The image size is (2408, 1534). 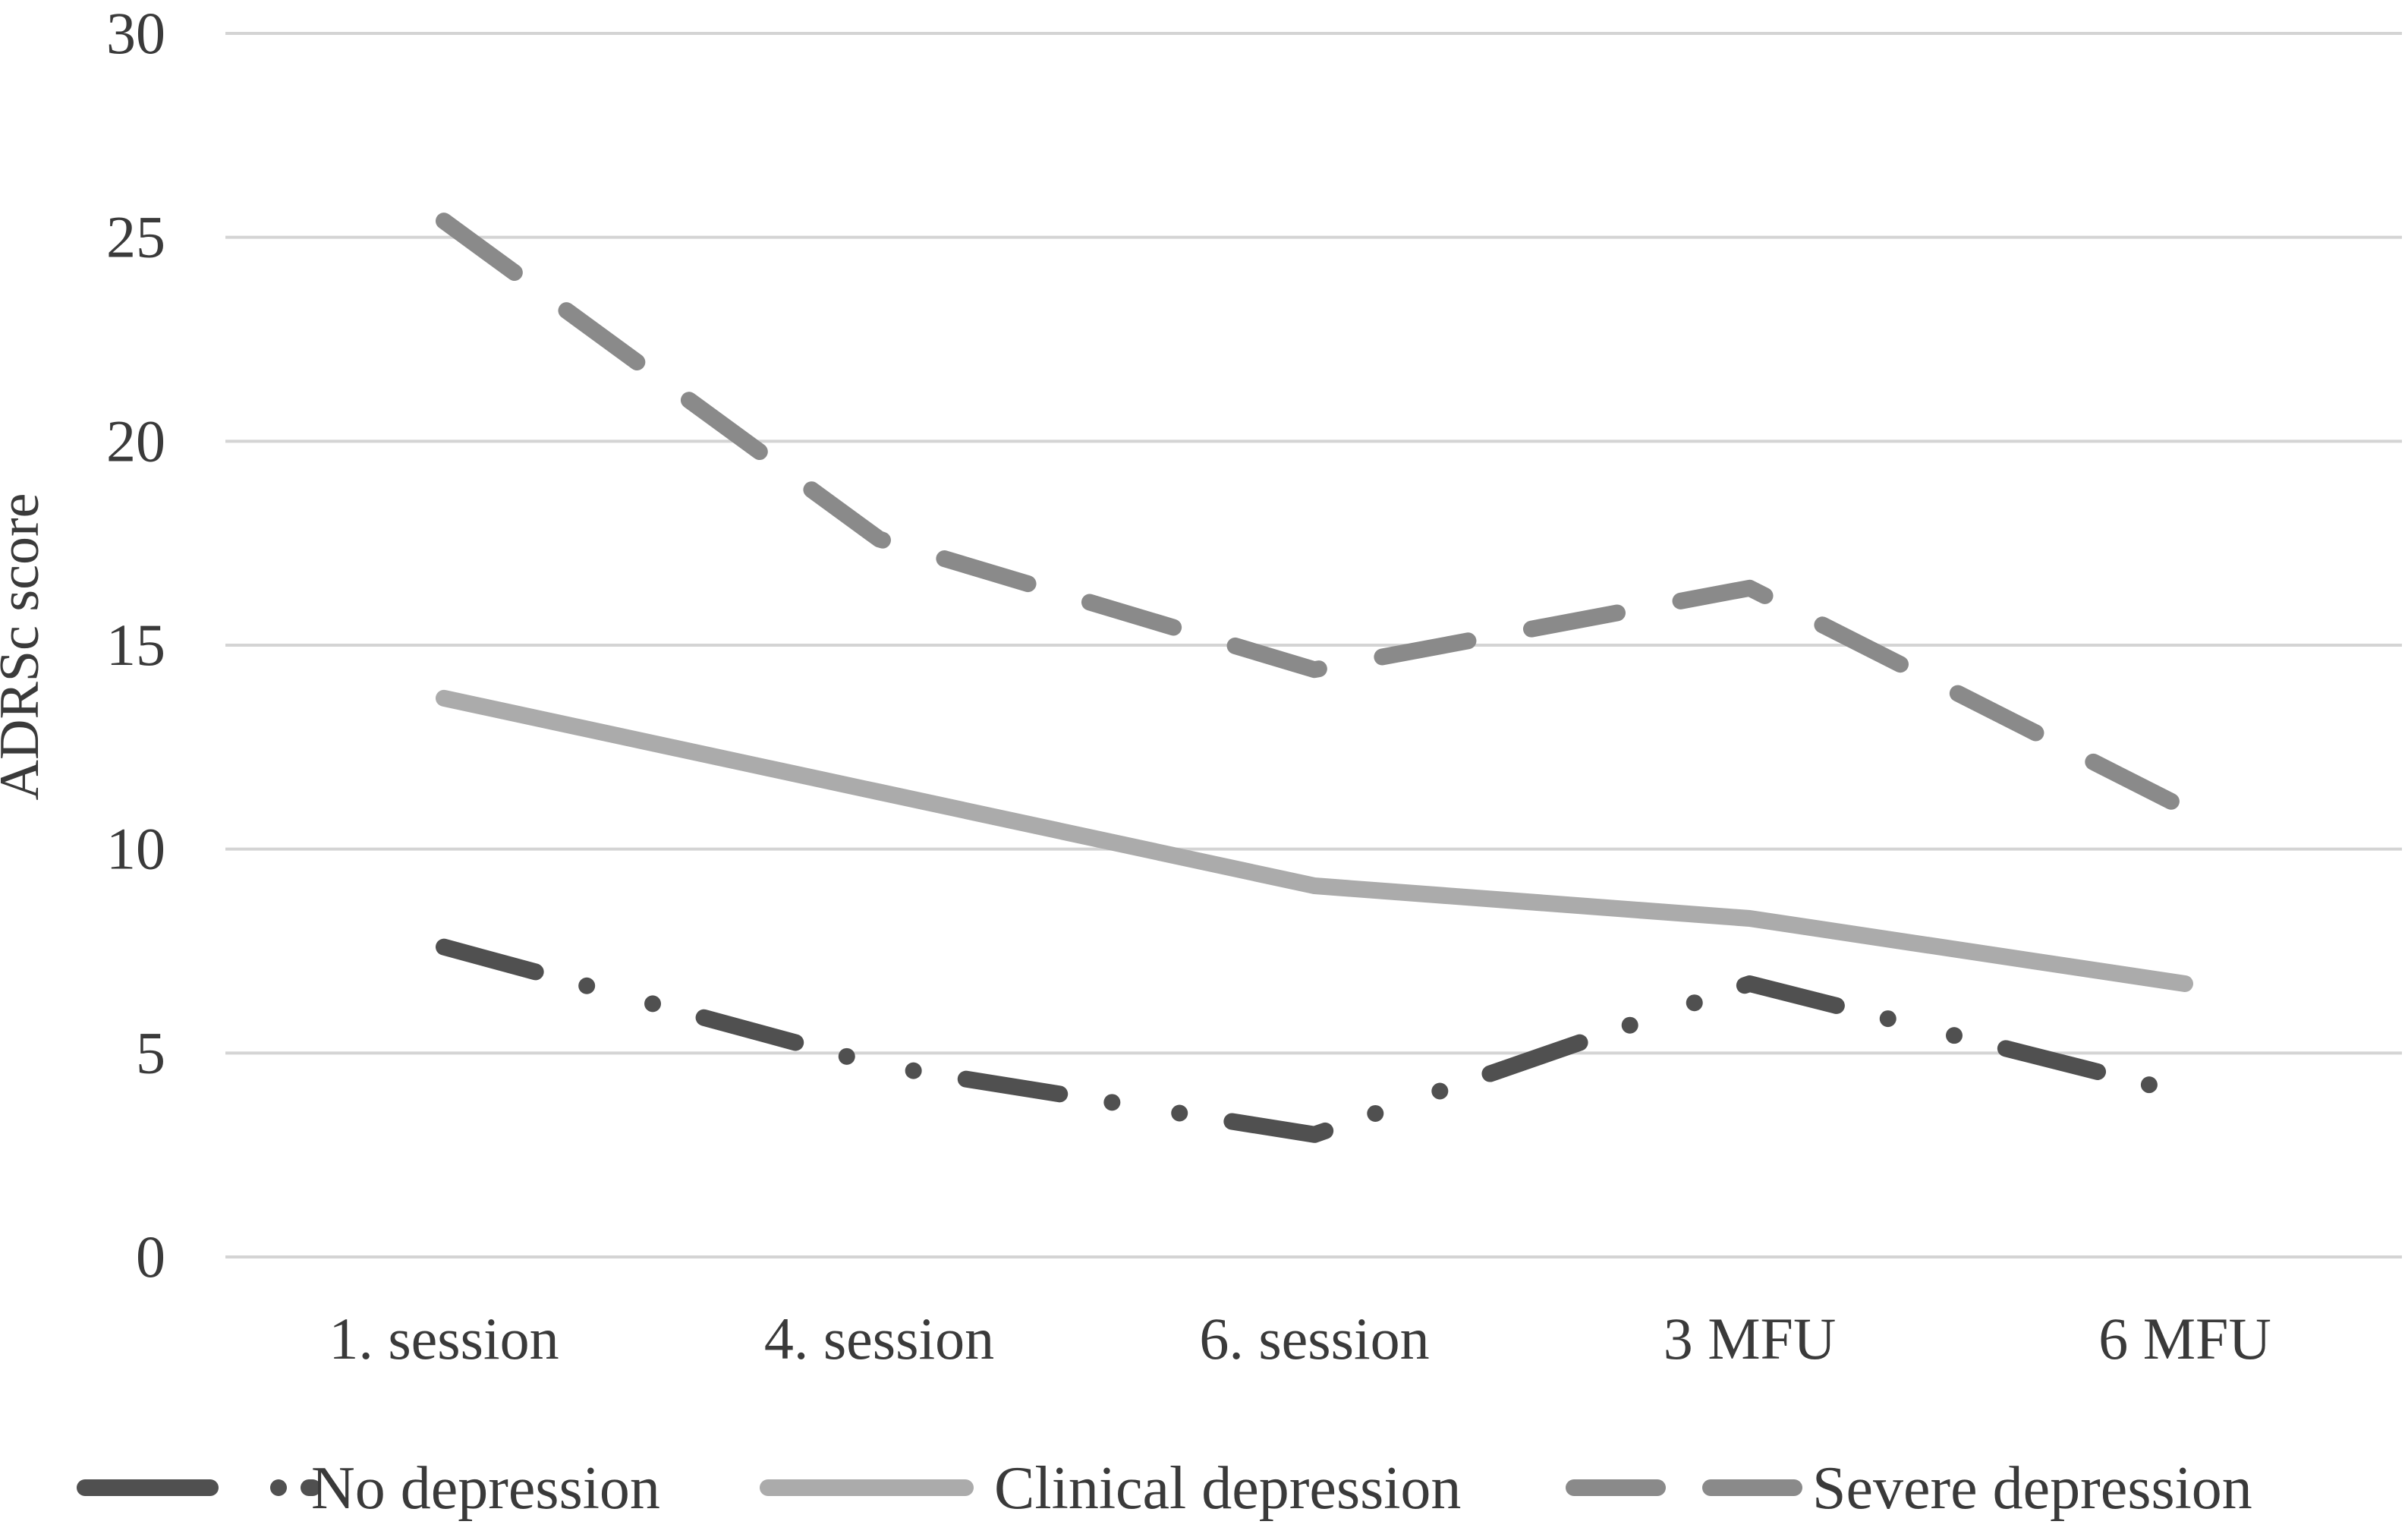 I want to click on y-tick-label-20: 20, so click(x=135, y=441).